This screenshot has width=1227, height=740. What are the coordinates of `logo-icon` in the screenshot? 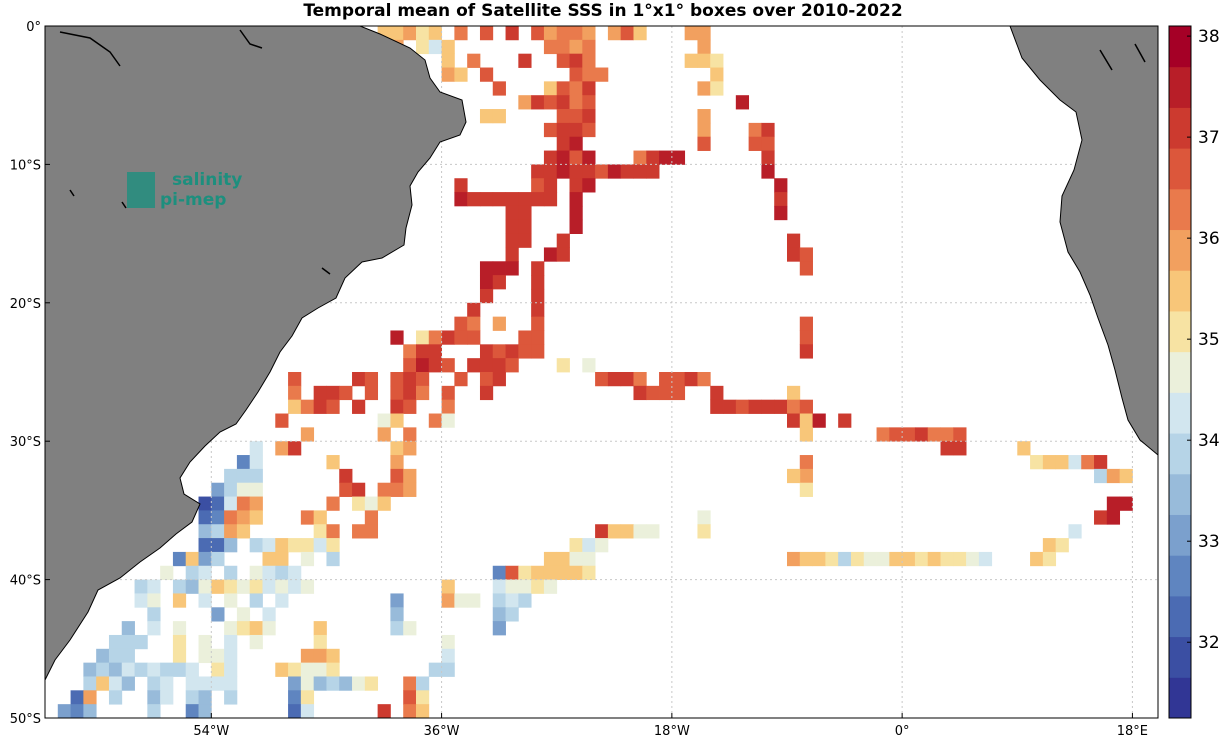 It's located at (141, 190).